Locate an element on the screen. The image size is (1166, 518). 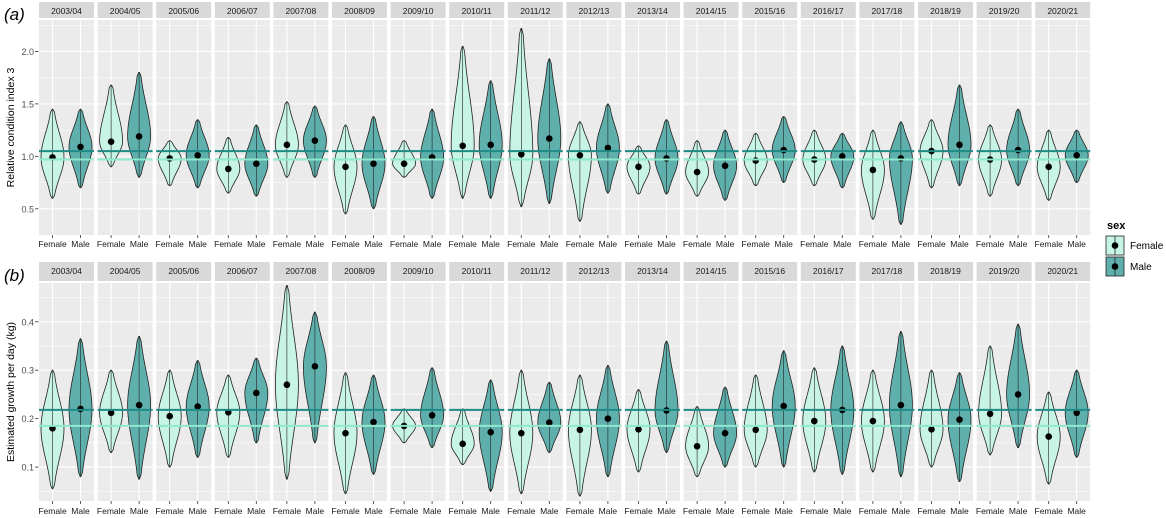
facet-2003-04: 2003/04 Female Male is located at coordinates (66, 125).